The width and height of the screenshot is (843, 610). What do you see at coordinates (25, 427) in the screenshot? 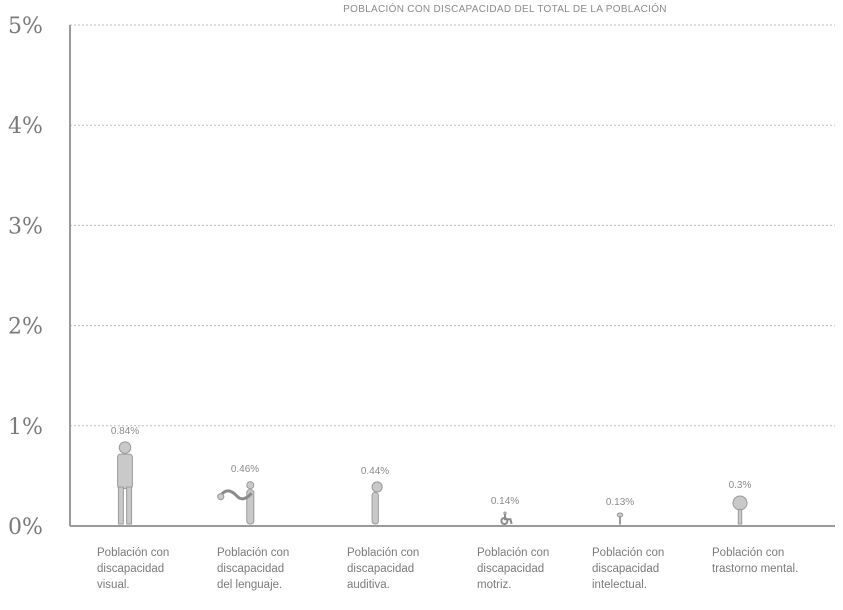
I see `y-tick-label: 1%` at bounding box center [25, 427].